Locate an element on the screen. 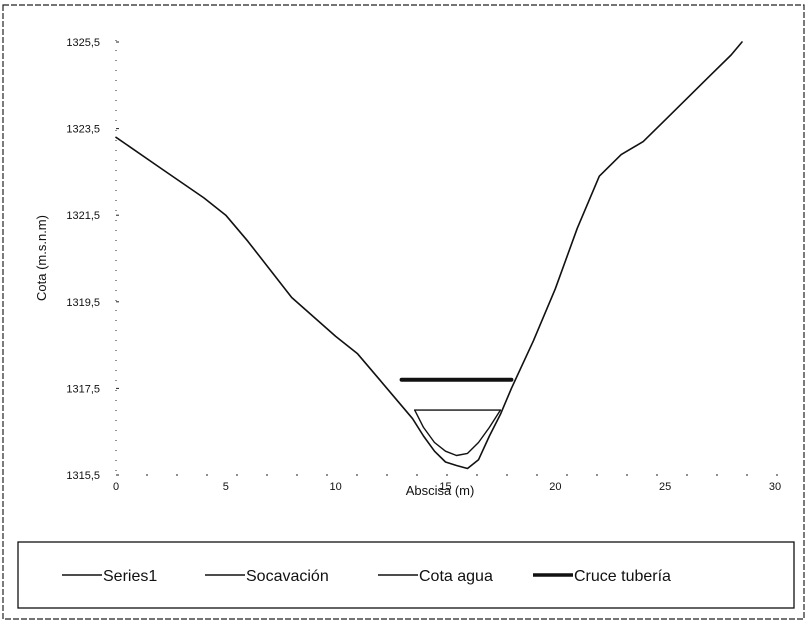  x-tick-label: 10 is located at coordinates (336, 487).